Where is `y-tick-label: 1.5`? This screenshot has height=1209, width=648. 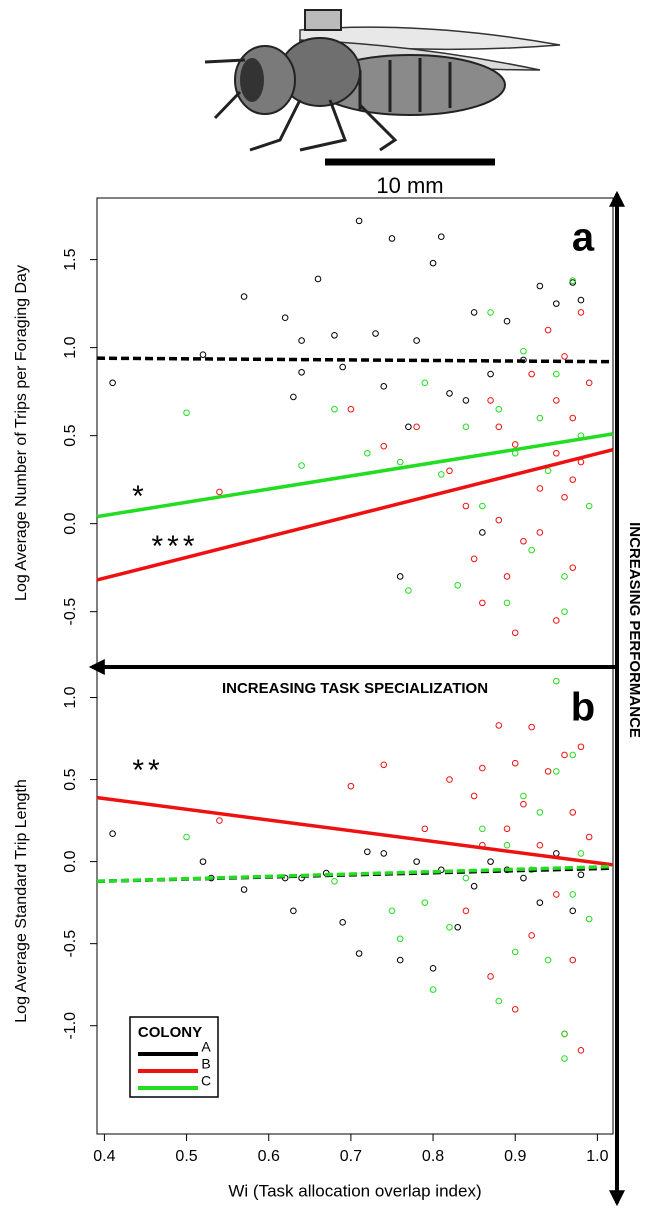 y-tick-label: 1.5 is located at coordinates (70, 259).